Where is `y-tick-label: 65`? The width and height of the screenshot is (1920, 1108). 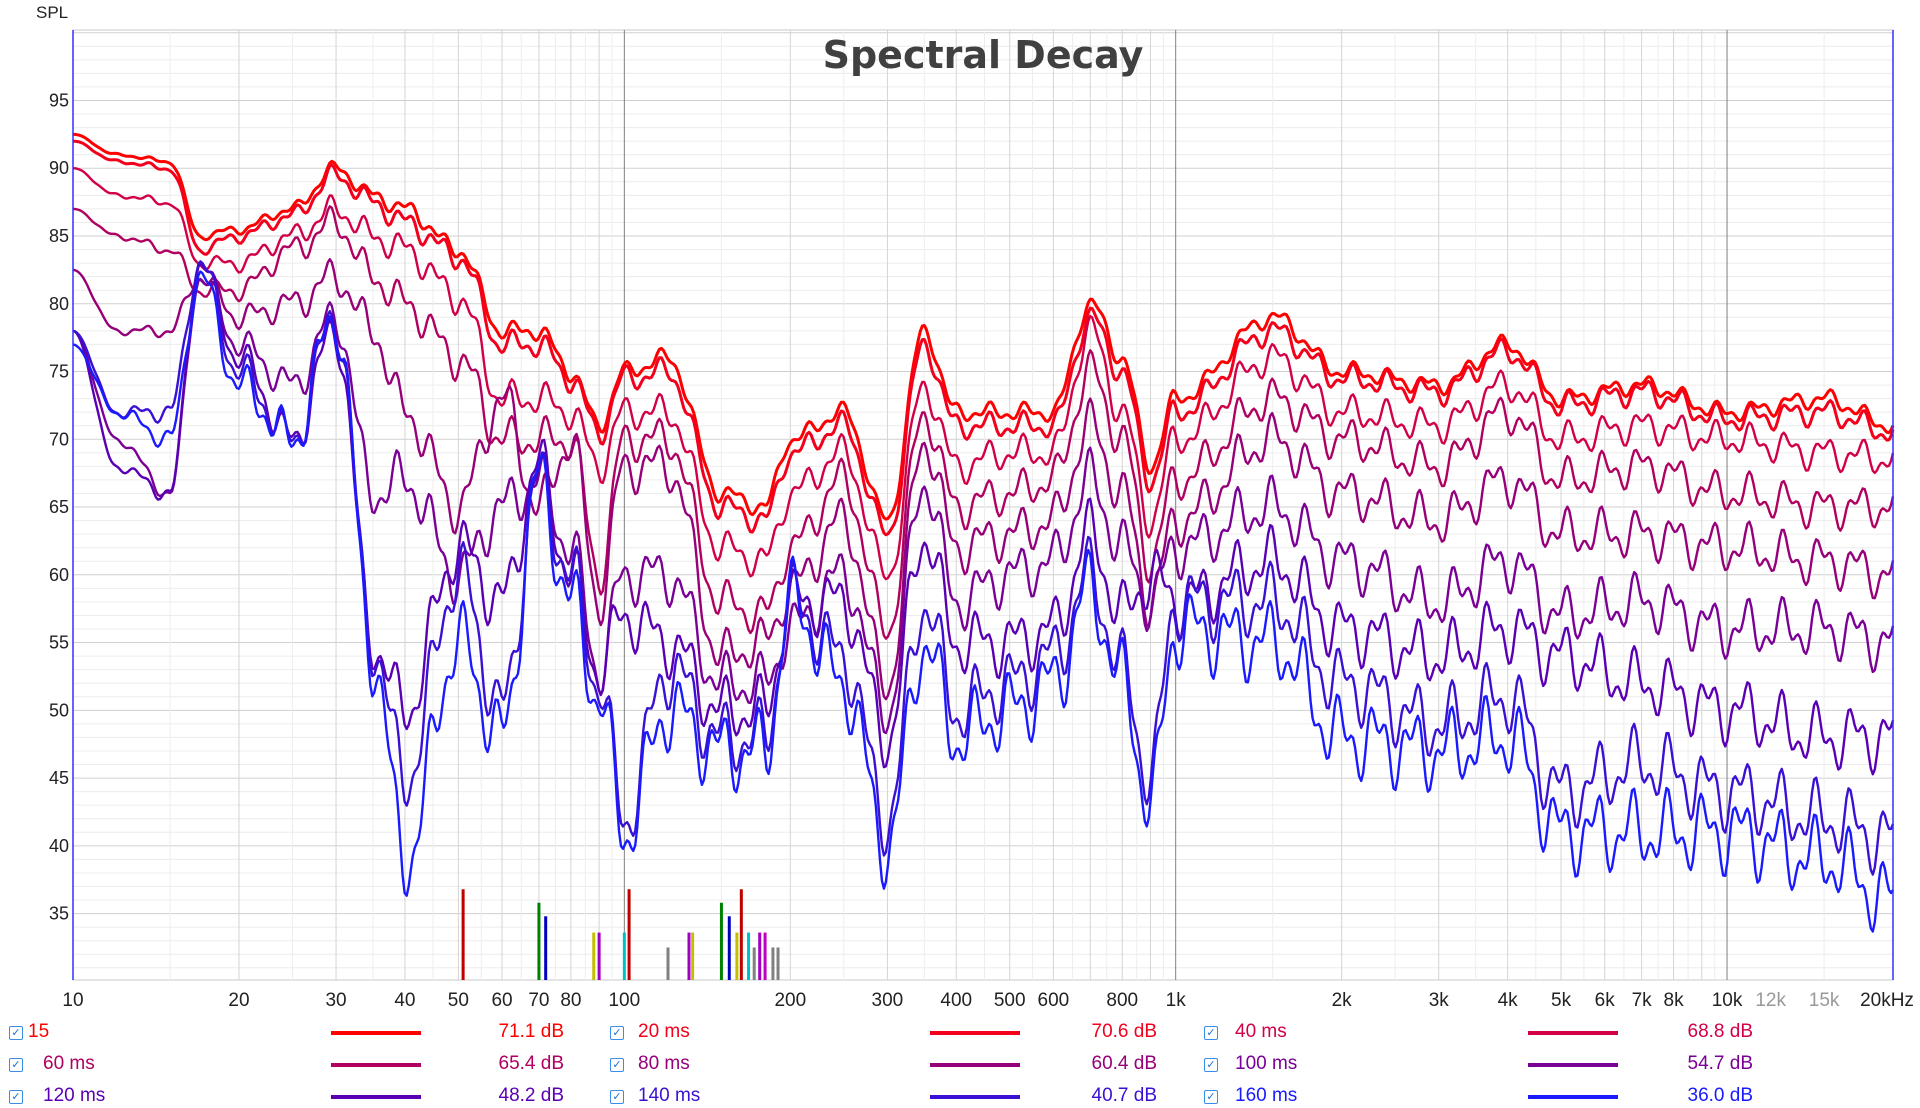 y-tick-label: 65 is located at coordinates (59, 507).